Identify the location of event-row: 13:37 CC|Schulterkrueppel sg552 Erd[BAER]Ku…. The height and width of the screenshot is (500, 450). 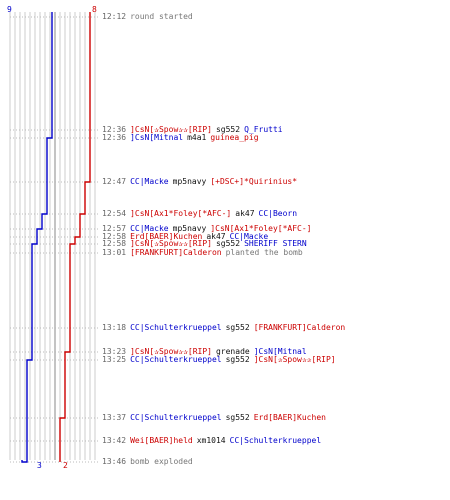
(216, 418).